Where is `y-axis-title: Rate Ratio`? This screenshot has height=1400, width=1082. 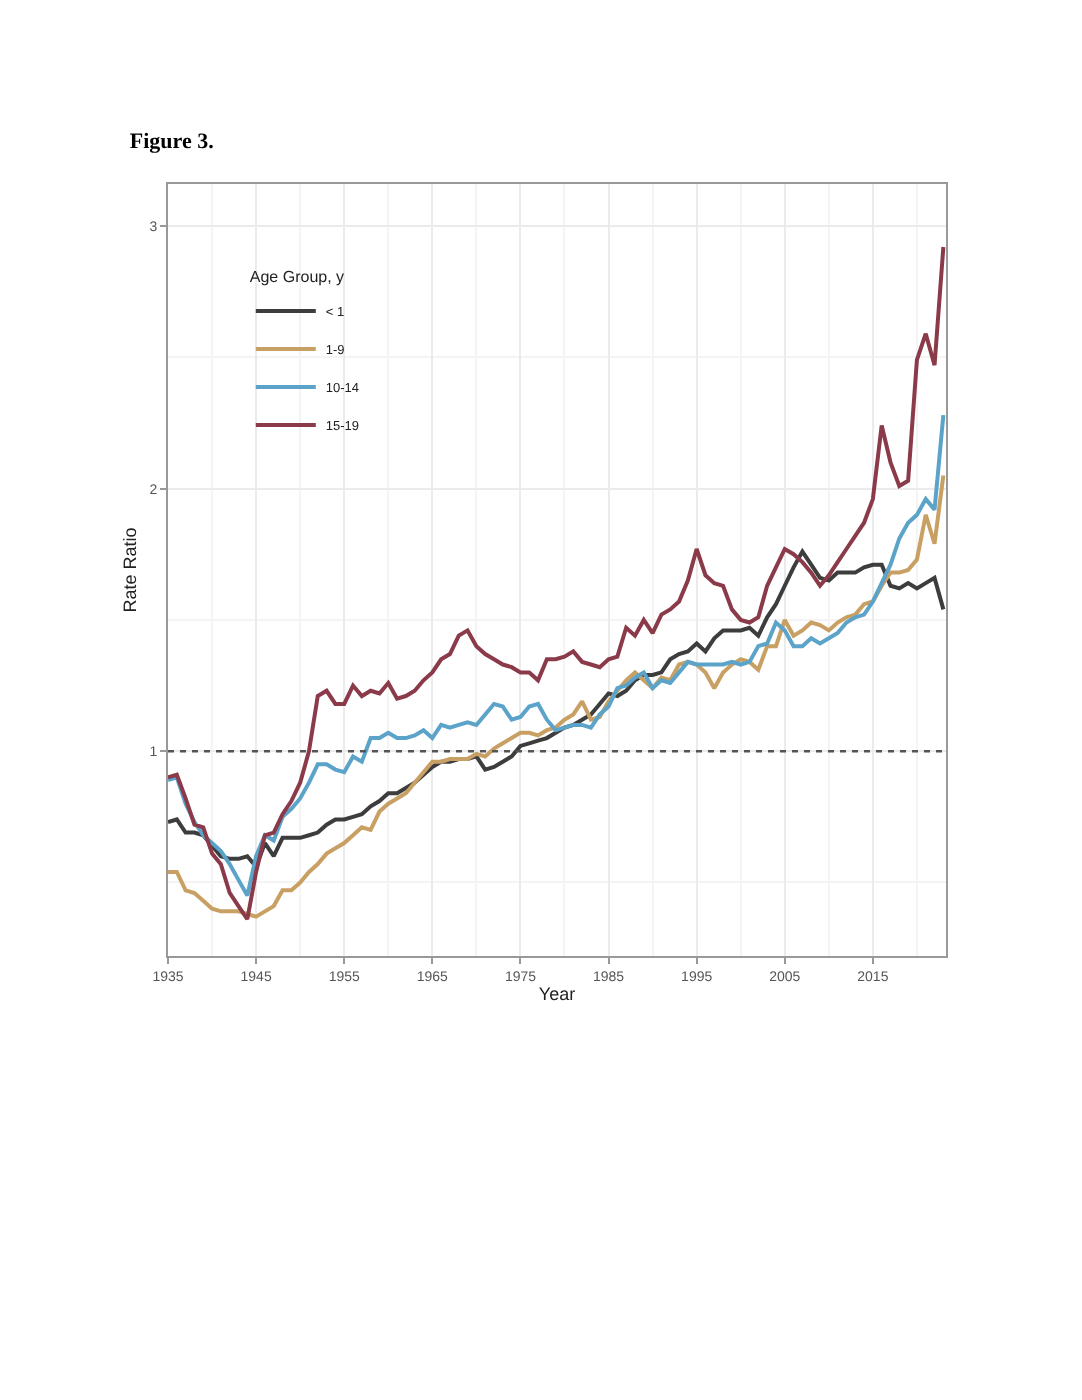
y-axis-title: Rate Ratio is located at coordinates (130, 570).